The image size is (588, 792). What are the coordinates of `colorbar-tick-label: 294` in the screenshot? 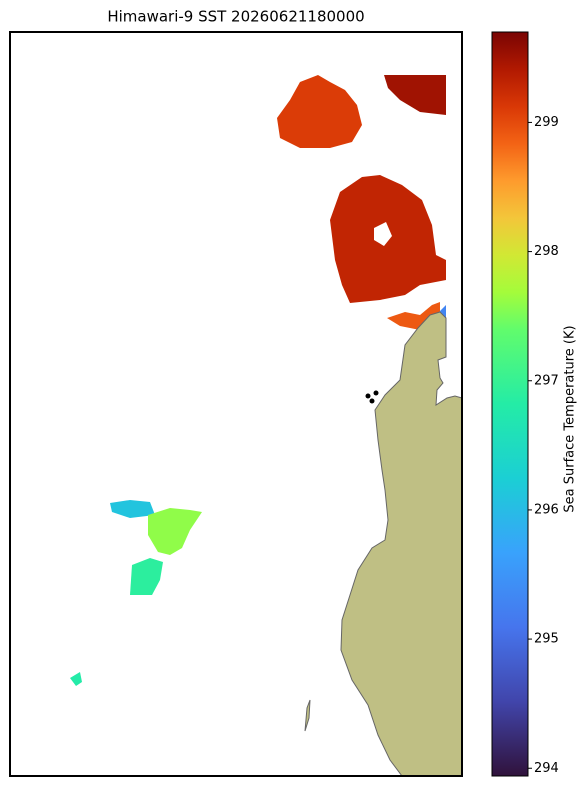 It's located at (546, 768).